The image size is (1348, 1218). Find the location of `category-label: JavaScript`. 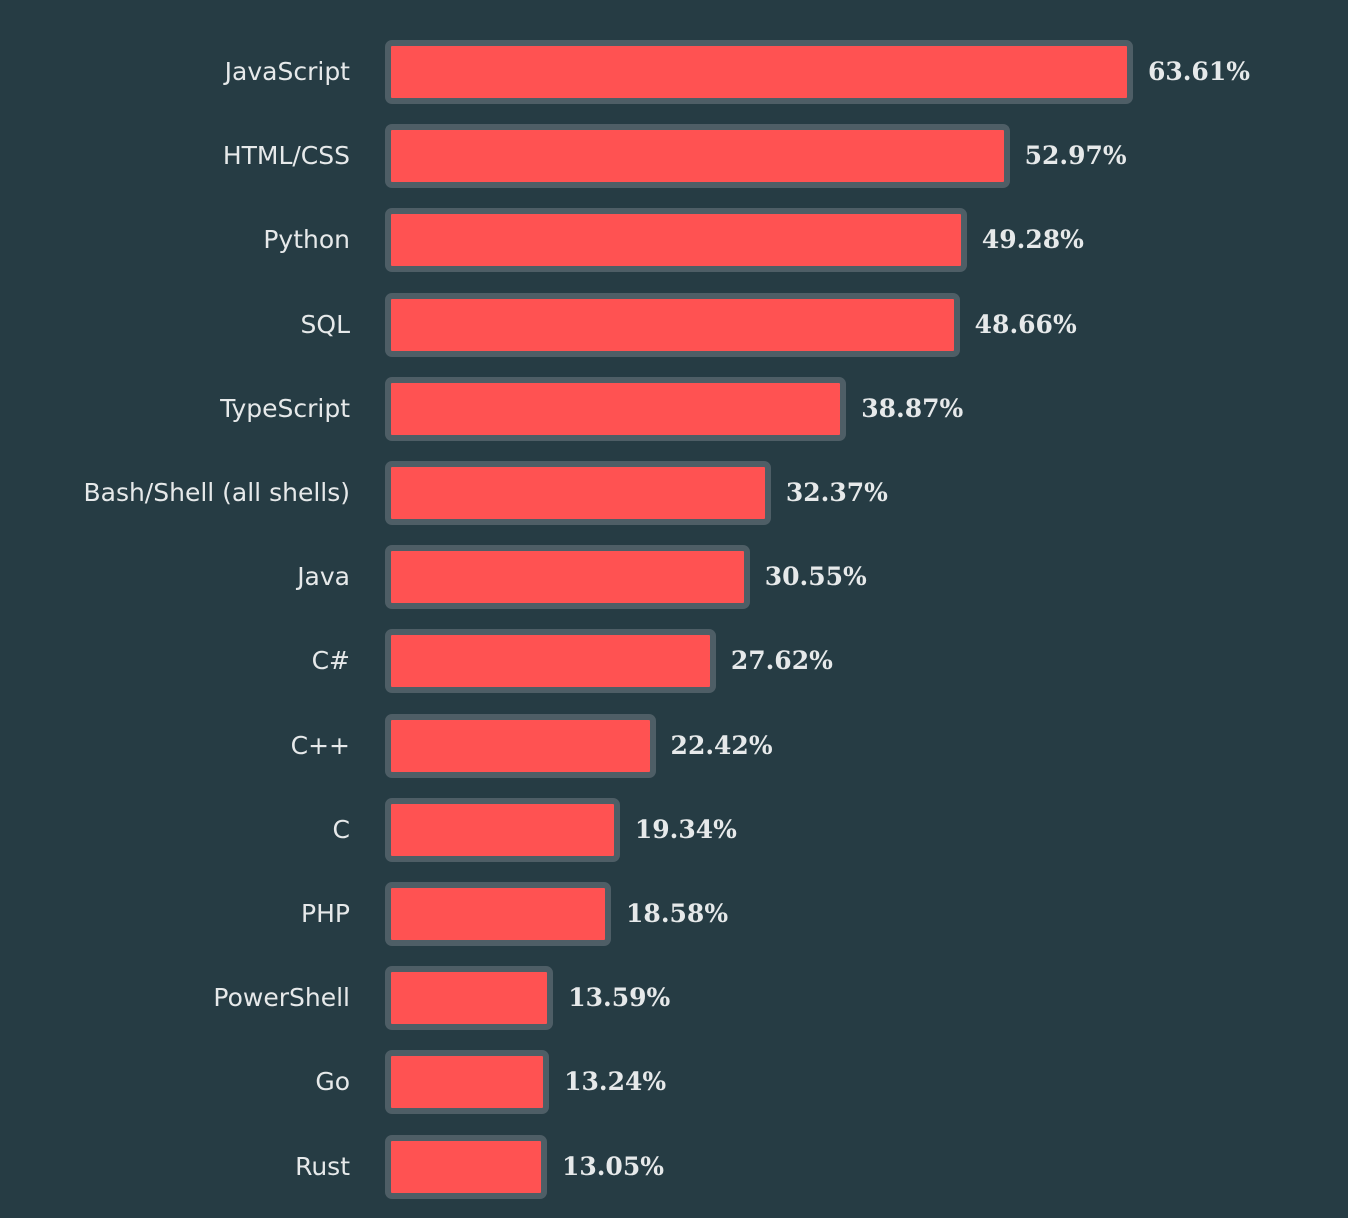

category-label: JavaScript is located at coordinates (287, 71).